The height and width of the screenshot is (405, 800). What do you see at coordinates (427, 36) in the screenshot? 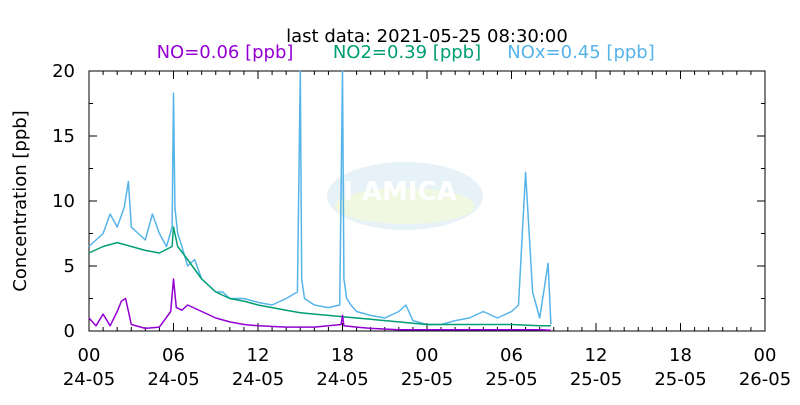
I see `chart-title: last data: 2021-05-25 08:30:00` at bounding box center [427, 36].